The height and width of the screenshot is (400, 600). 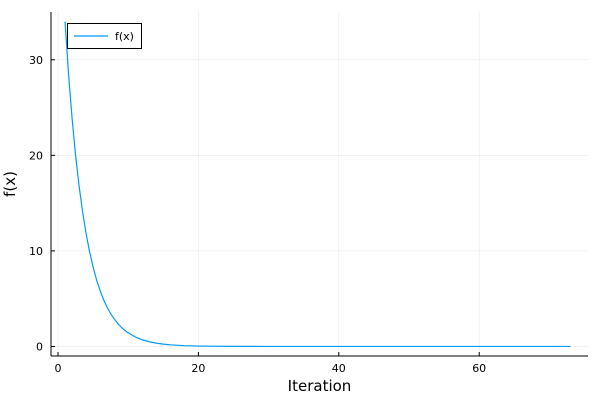 I want to click on y-tick-label: 0, so click(x=39, y=346).